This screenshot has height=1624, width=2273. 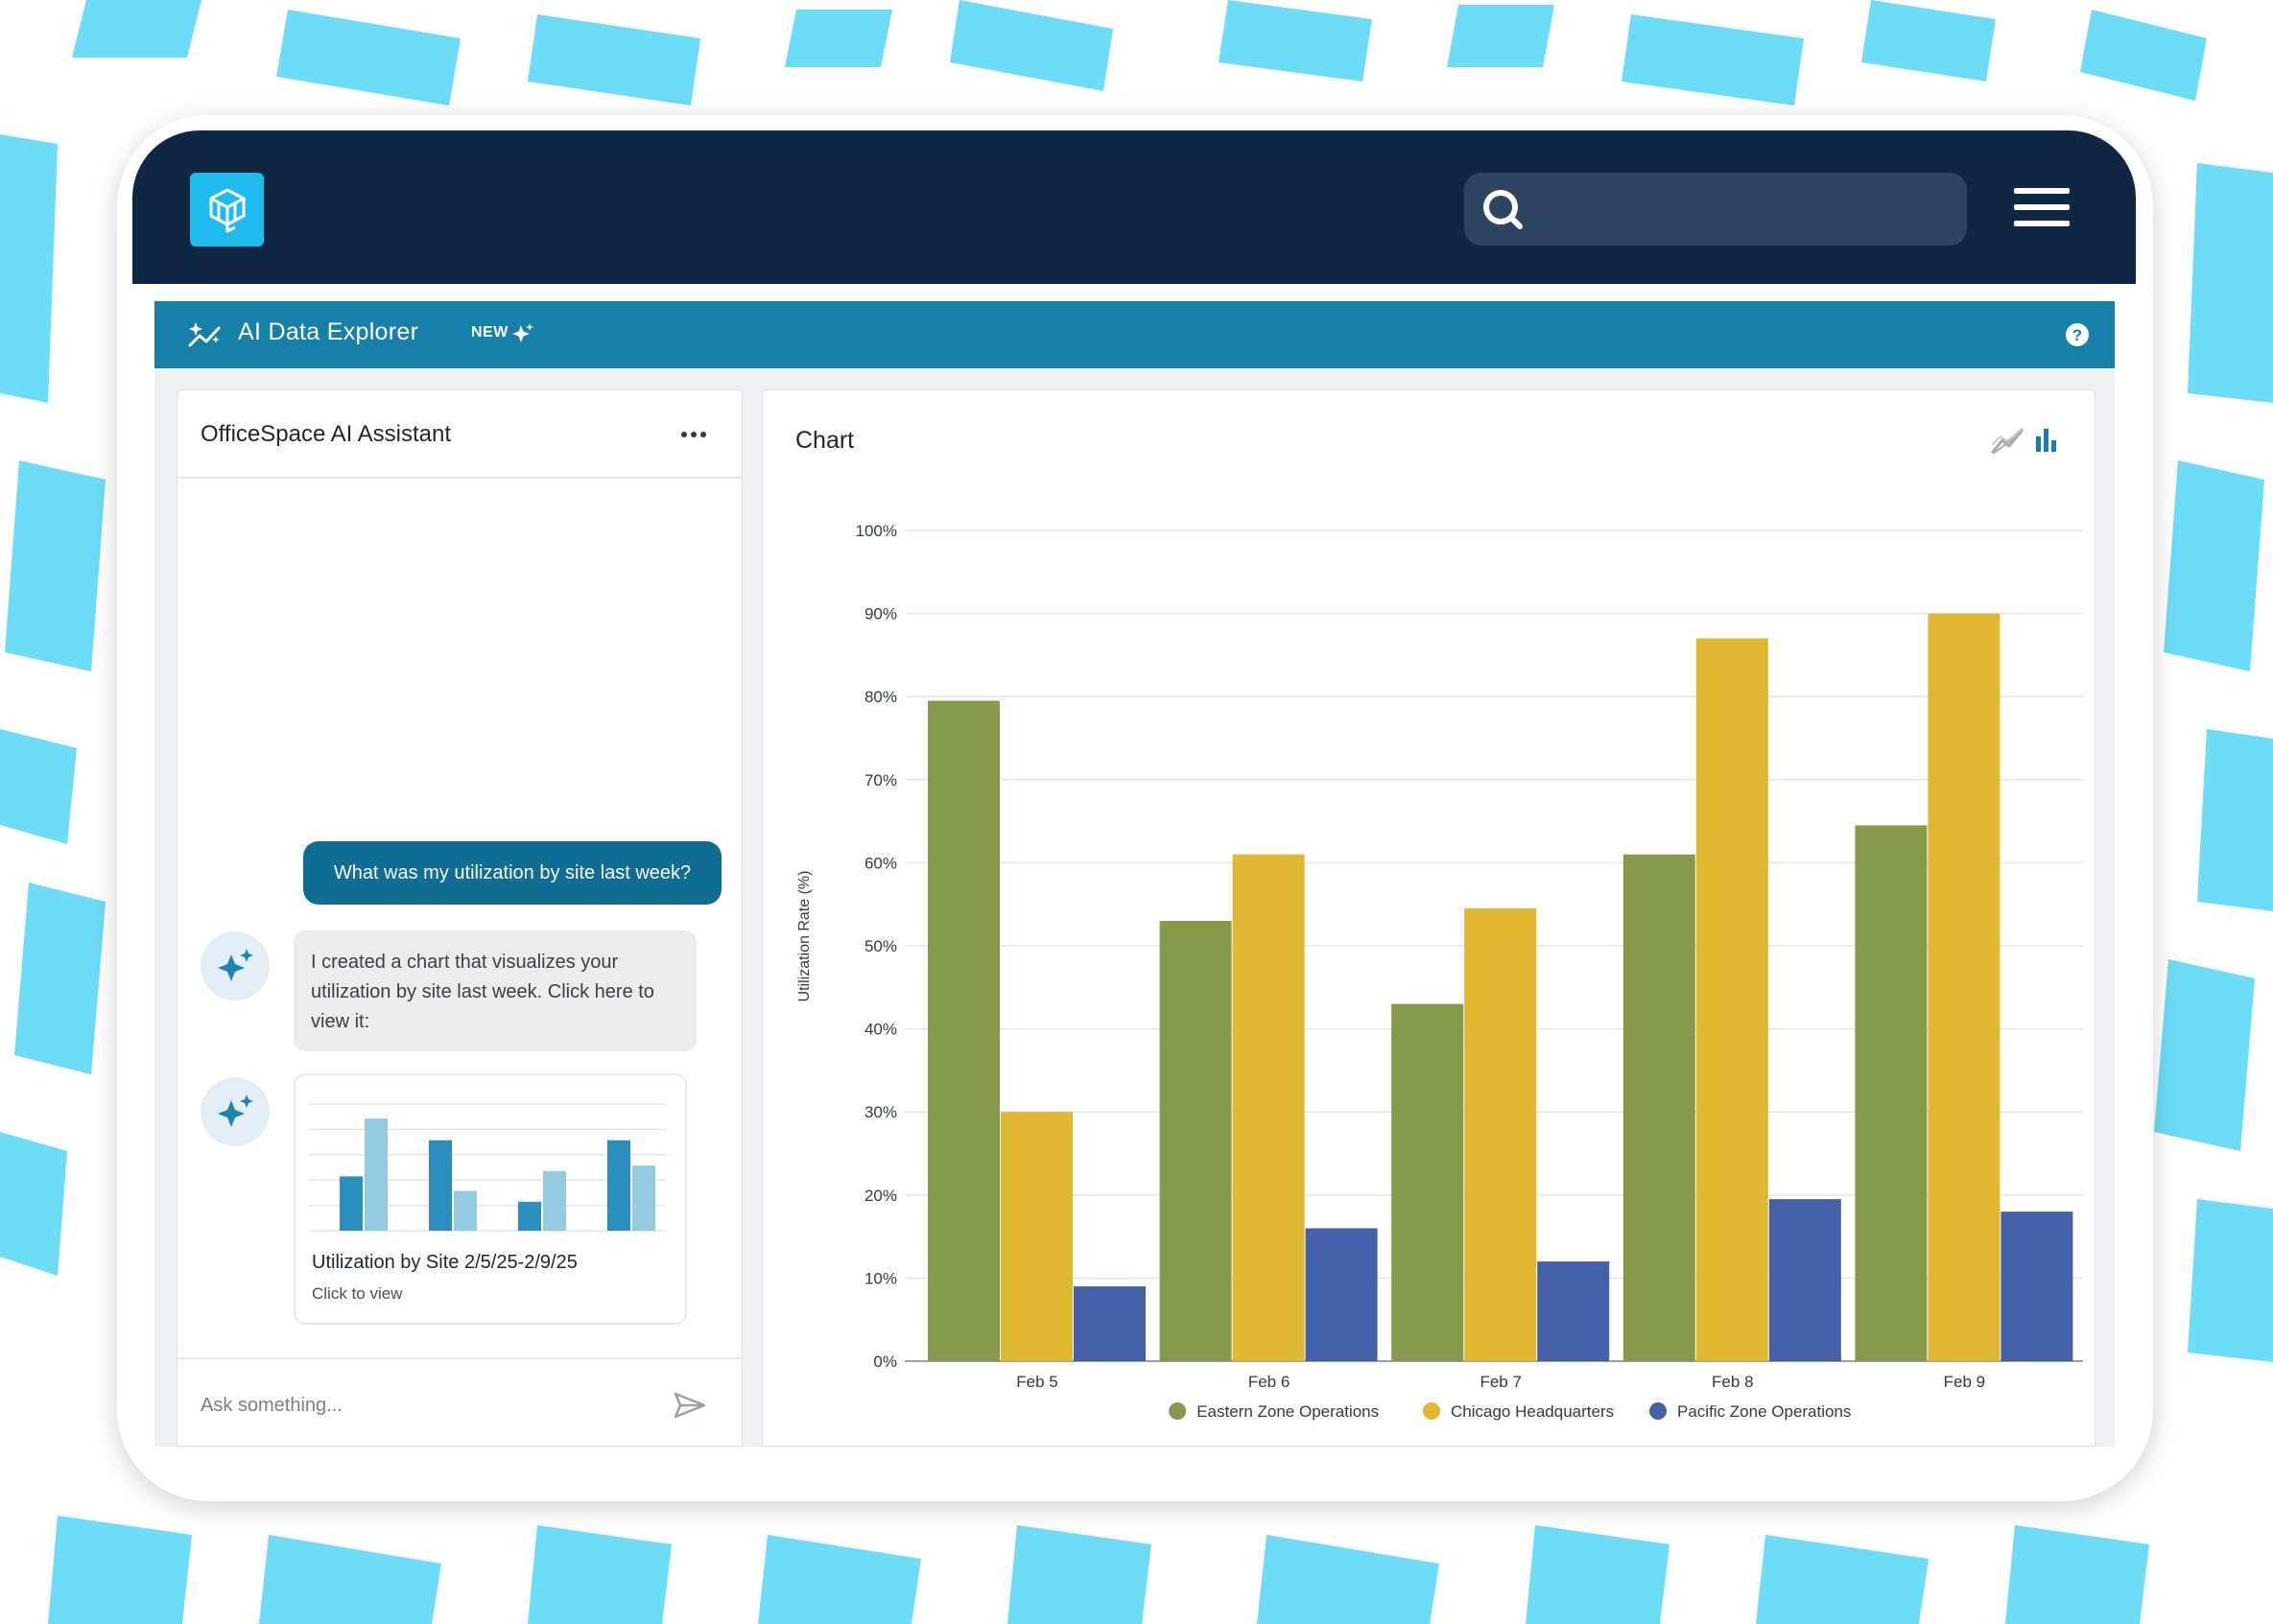 What do you see at coordinates (2046, 440) in the screenshot?
I see `bar-chart-icon` at bounding box center [2046, 440].